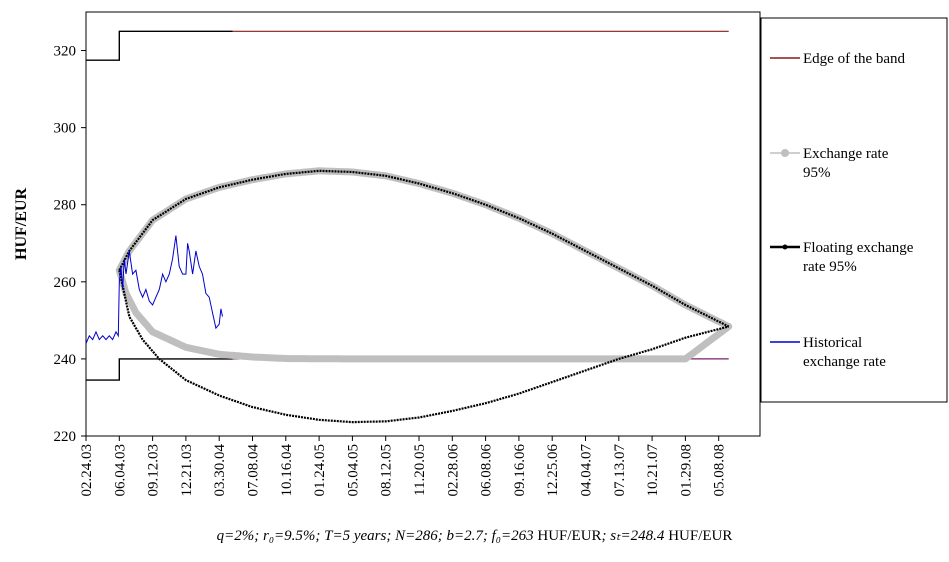  Describe the element at coordinates (698, 536) in the screenshot. I see `caption-unit-2: HUF/EUR` at that location.